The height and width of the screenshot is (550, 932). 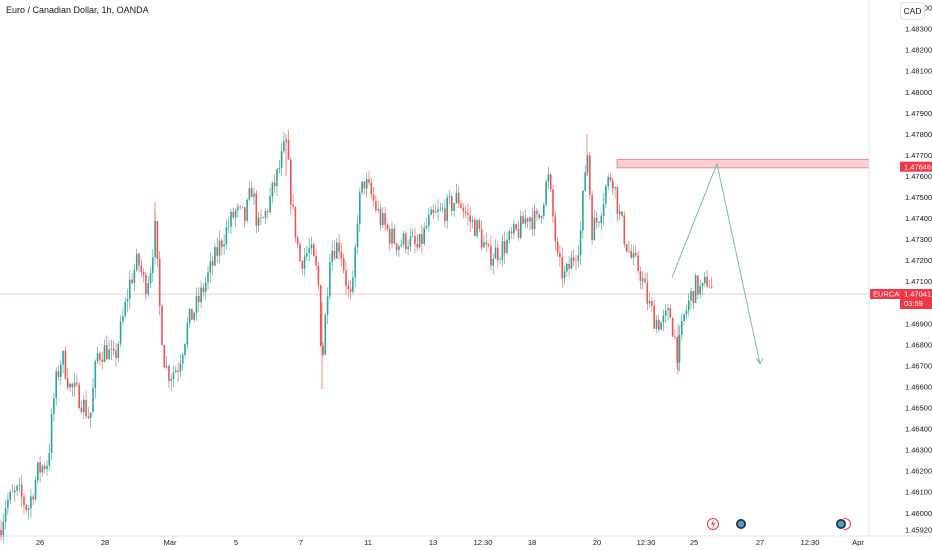 What do you see at coordinates (450, 542) in the screenshot?
I see `time-axis: 26 28 Mar 5 7 11 13 12:30 18 20 12:30 25 27 12:30 Apr` at bounding box center [450, 542].